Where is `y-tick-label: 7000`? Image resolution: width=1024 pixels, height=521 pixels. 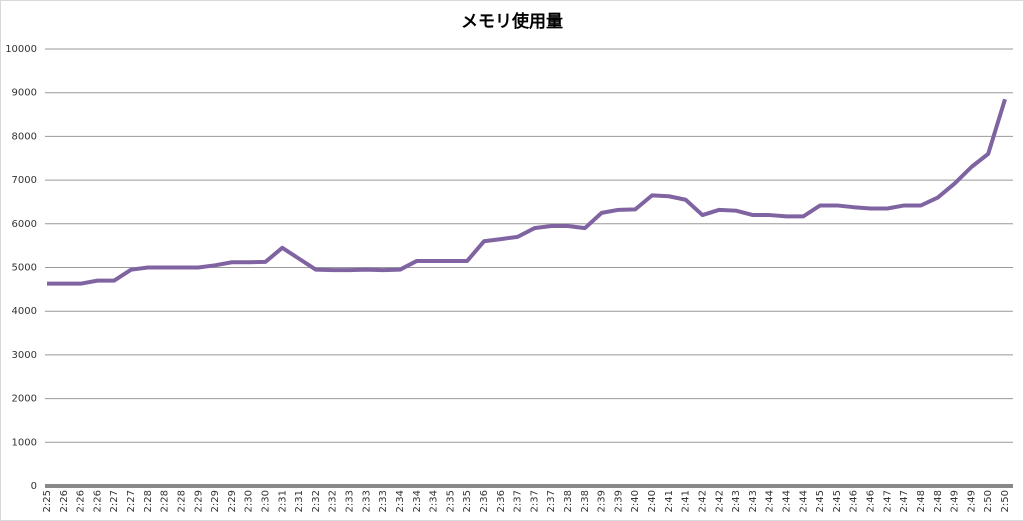
y-tick-label: 7000 is located at coordinates (24, 180).